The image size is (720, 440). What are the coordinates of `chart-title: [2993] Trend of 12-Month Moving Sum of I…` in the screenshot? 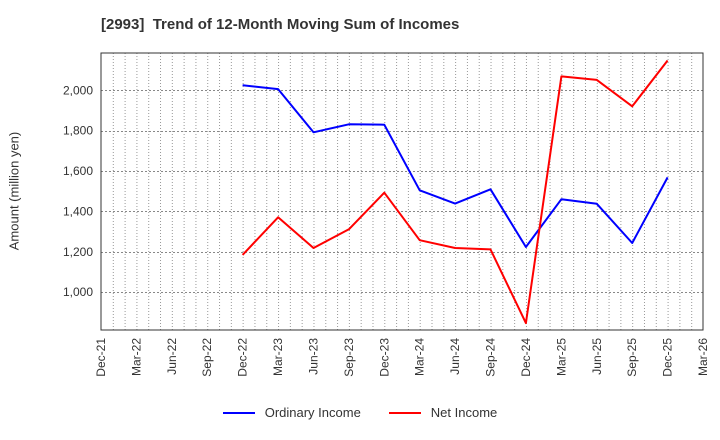 It's located at (280, 24).